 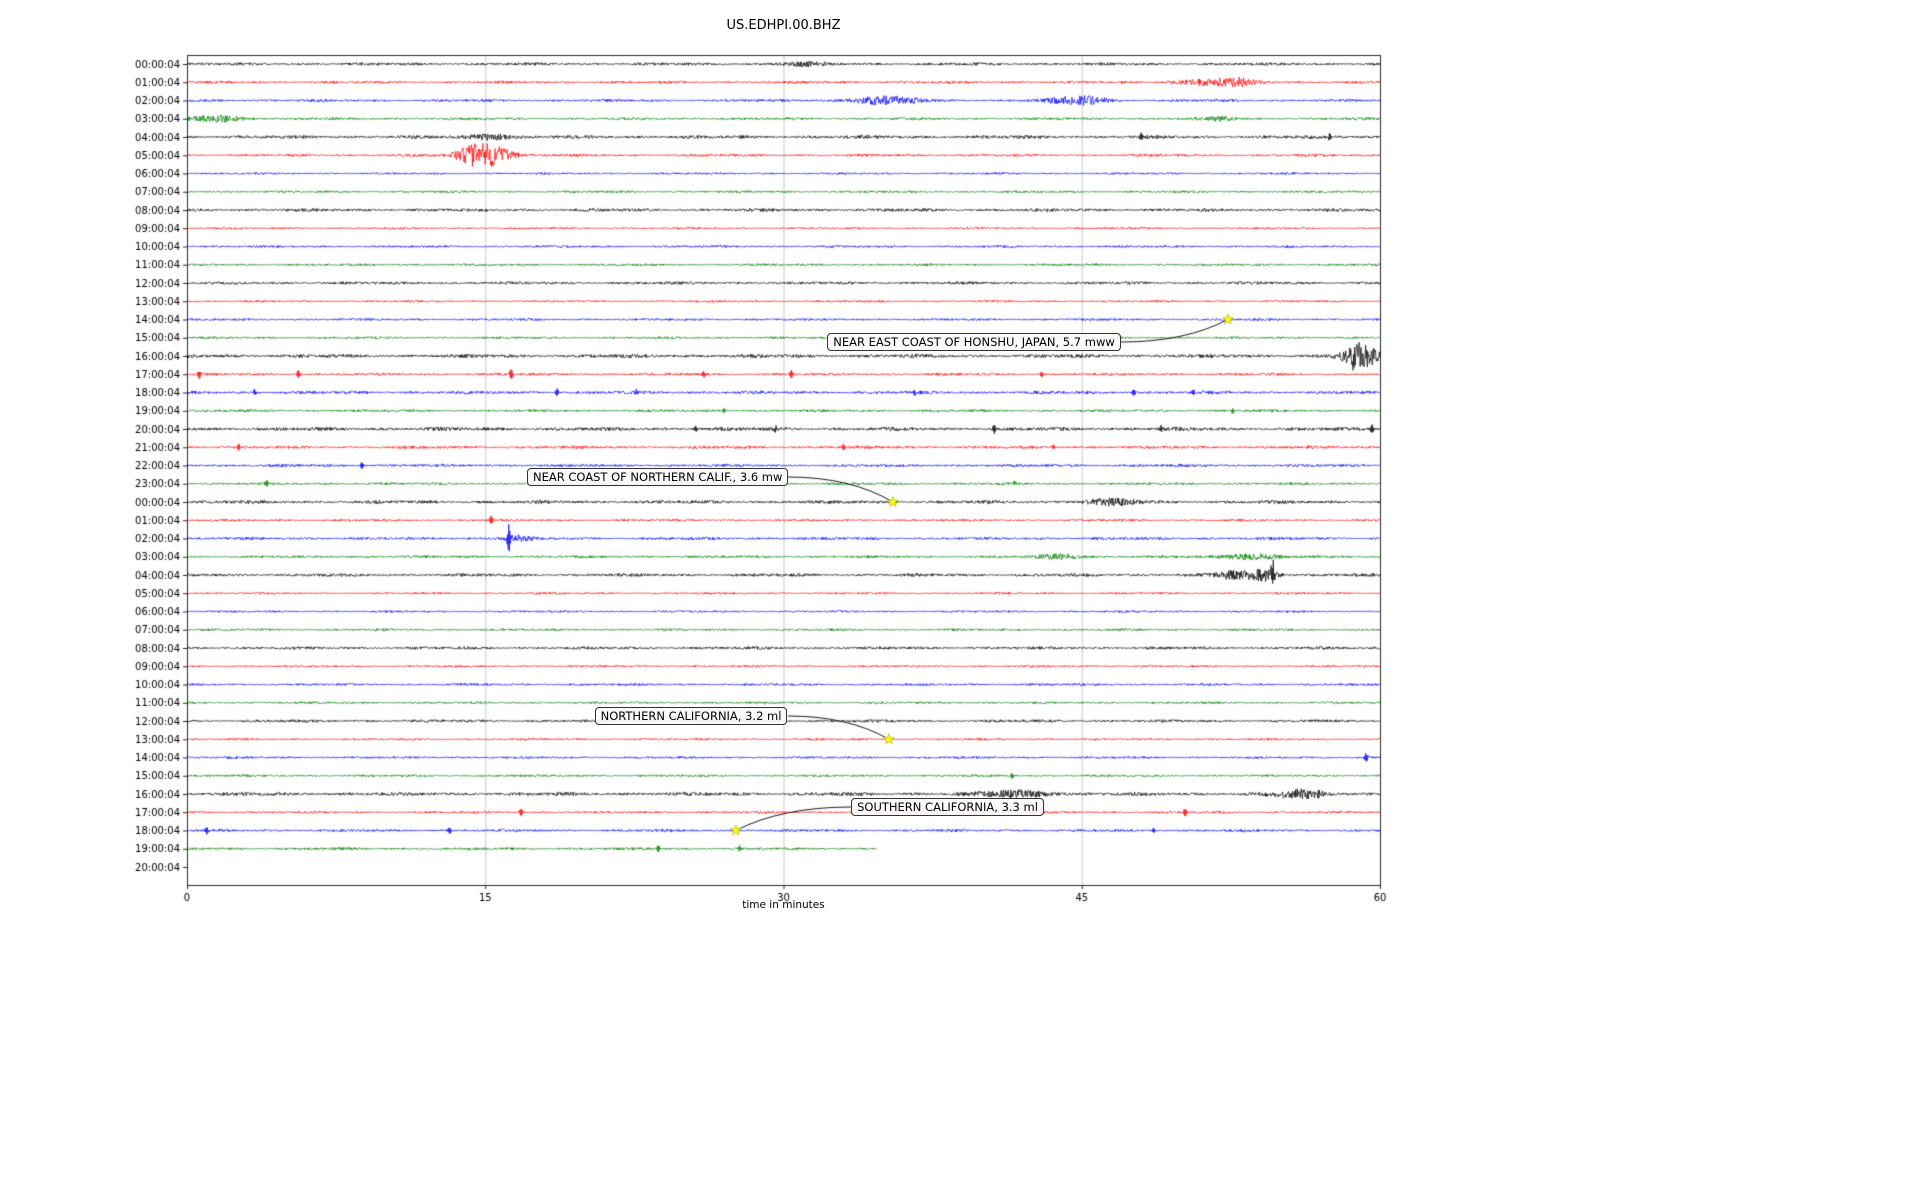 I want to click on event-annotation-northern-california: NORTHERN CALIFORNIA, 3.2 ml, so click(x=691, y=715).